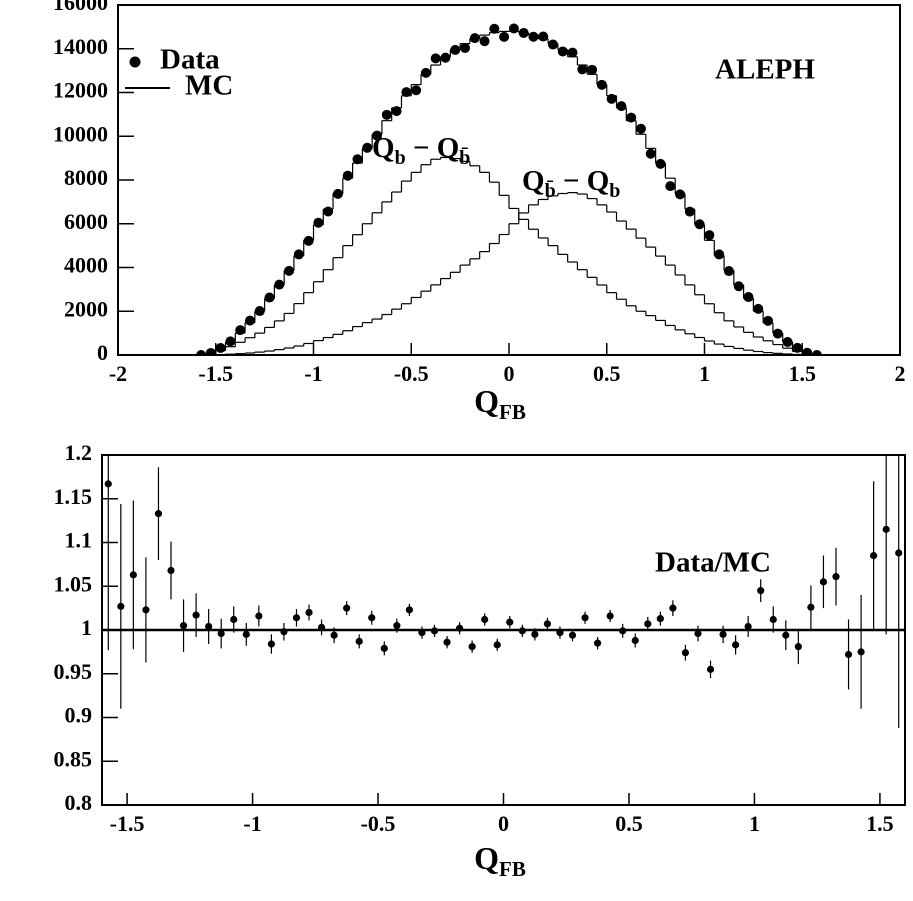  Describe the element at coordinates (583, 181) in the screenshot. I see `text-part: − Q` at that location.